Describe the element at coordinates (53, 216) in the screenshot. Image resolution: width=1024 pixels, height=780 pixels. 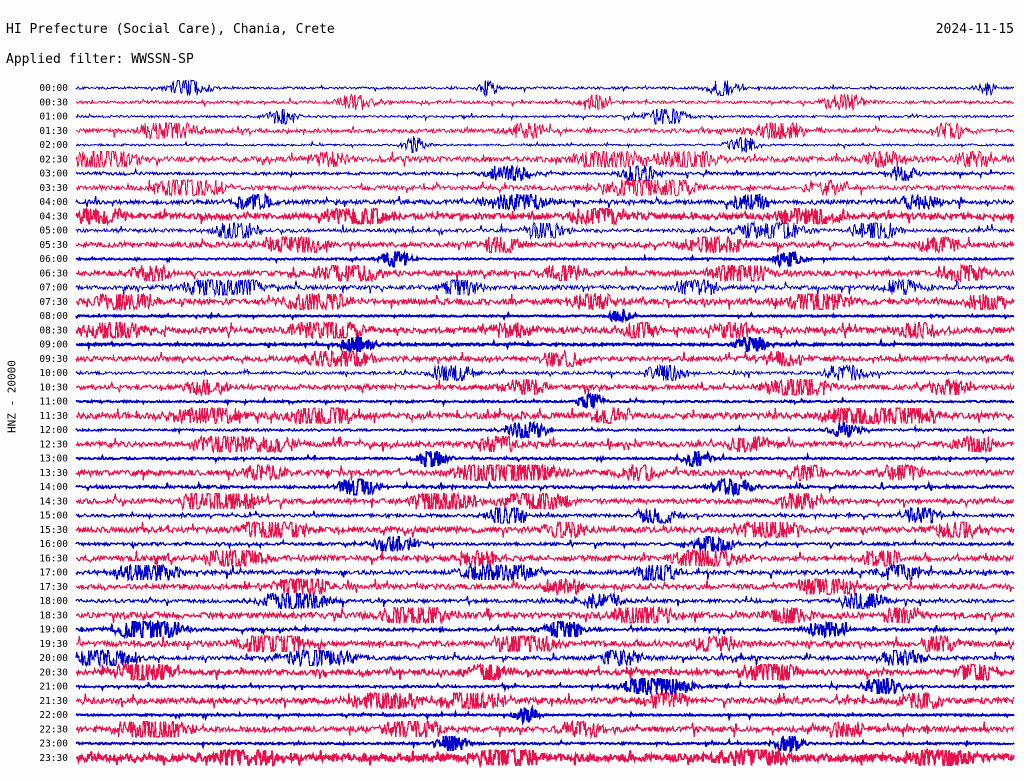
I see `time-tick-label: 04:30` at that location.